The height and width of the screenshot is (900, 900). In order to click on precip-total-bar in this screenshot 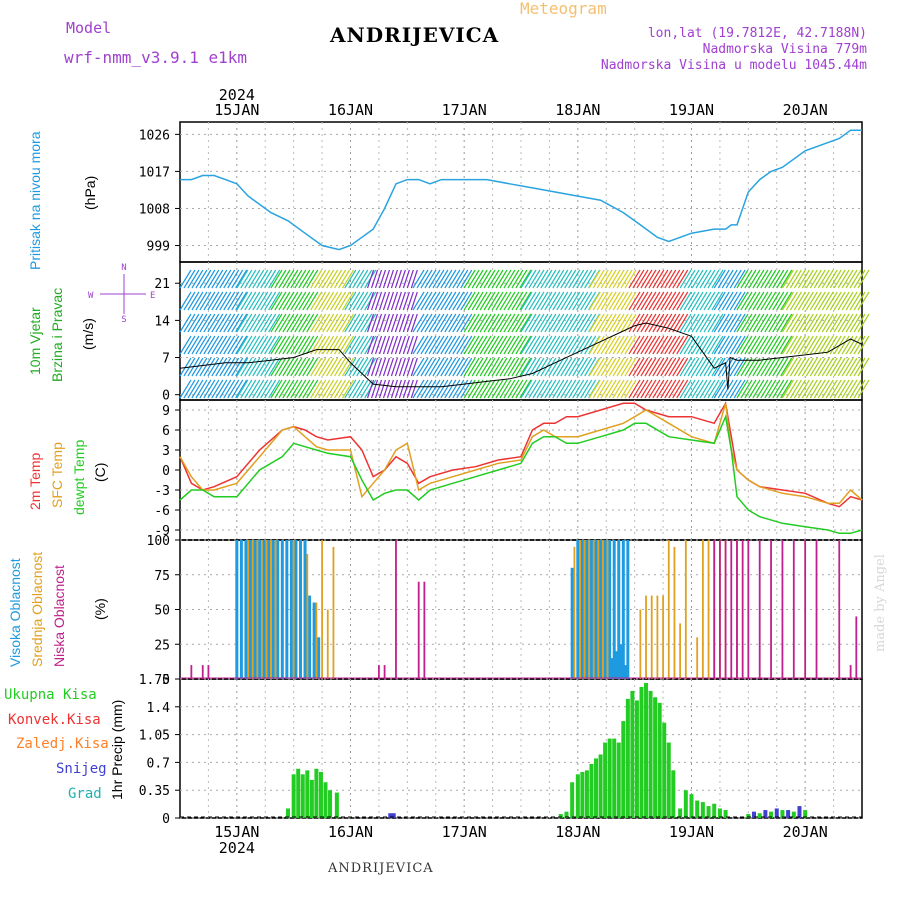, I will do `click(805, 814)`.